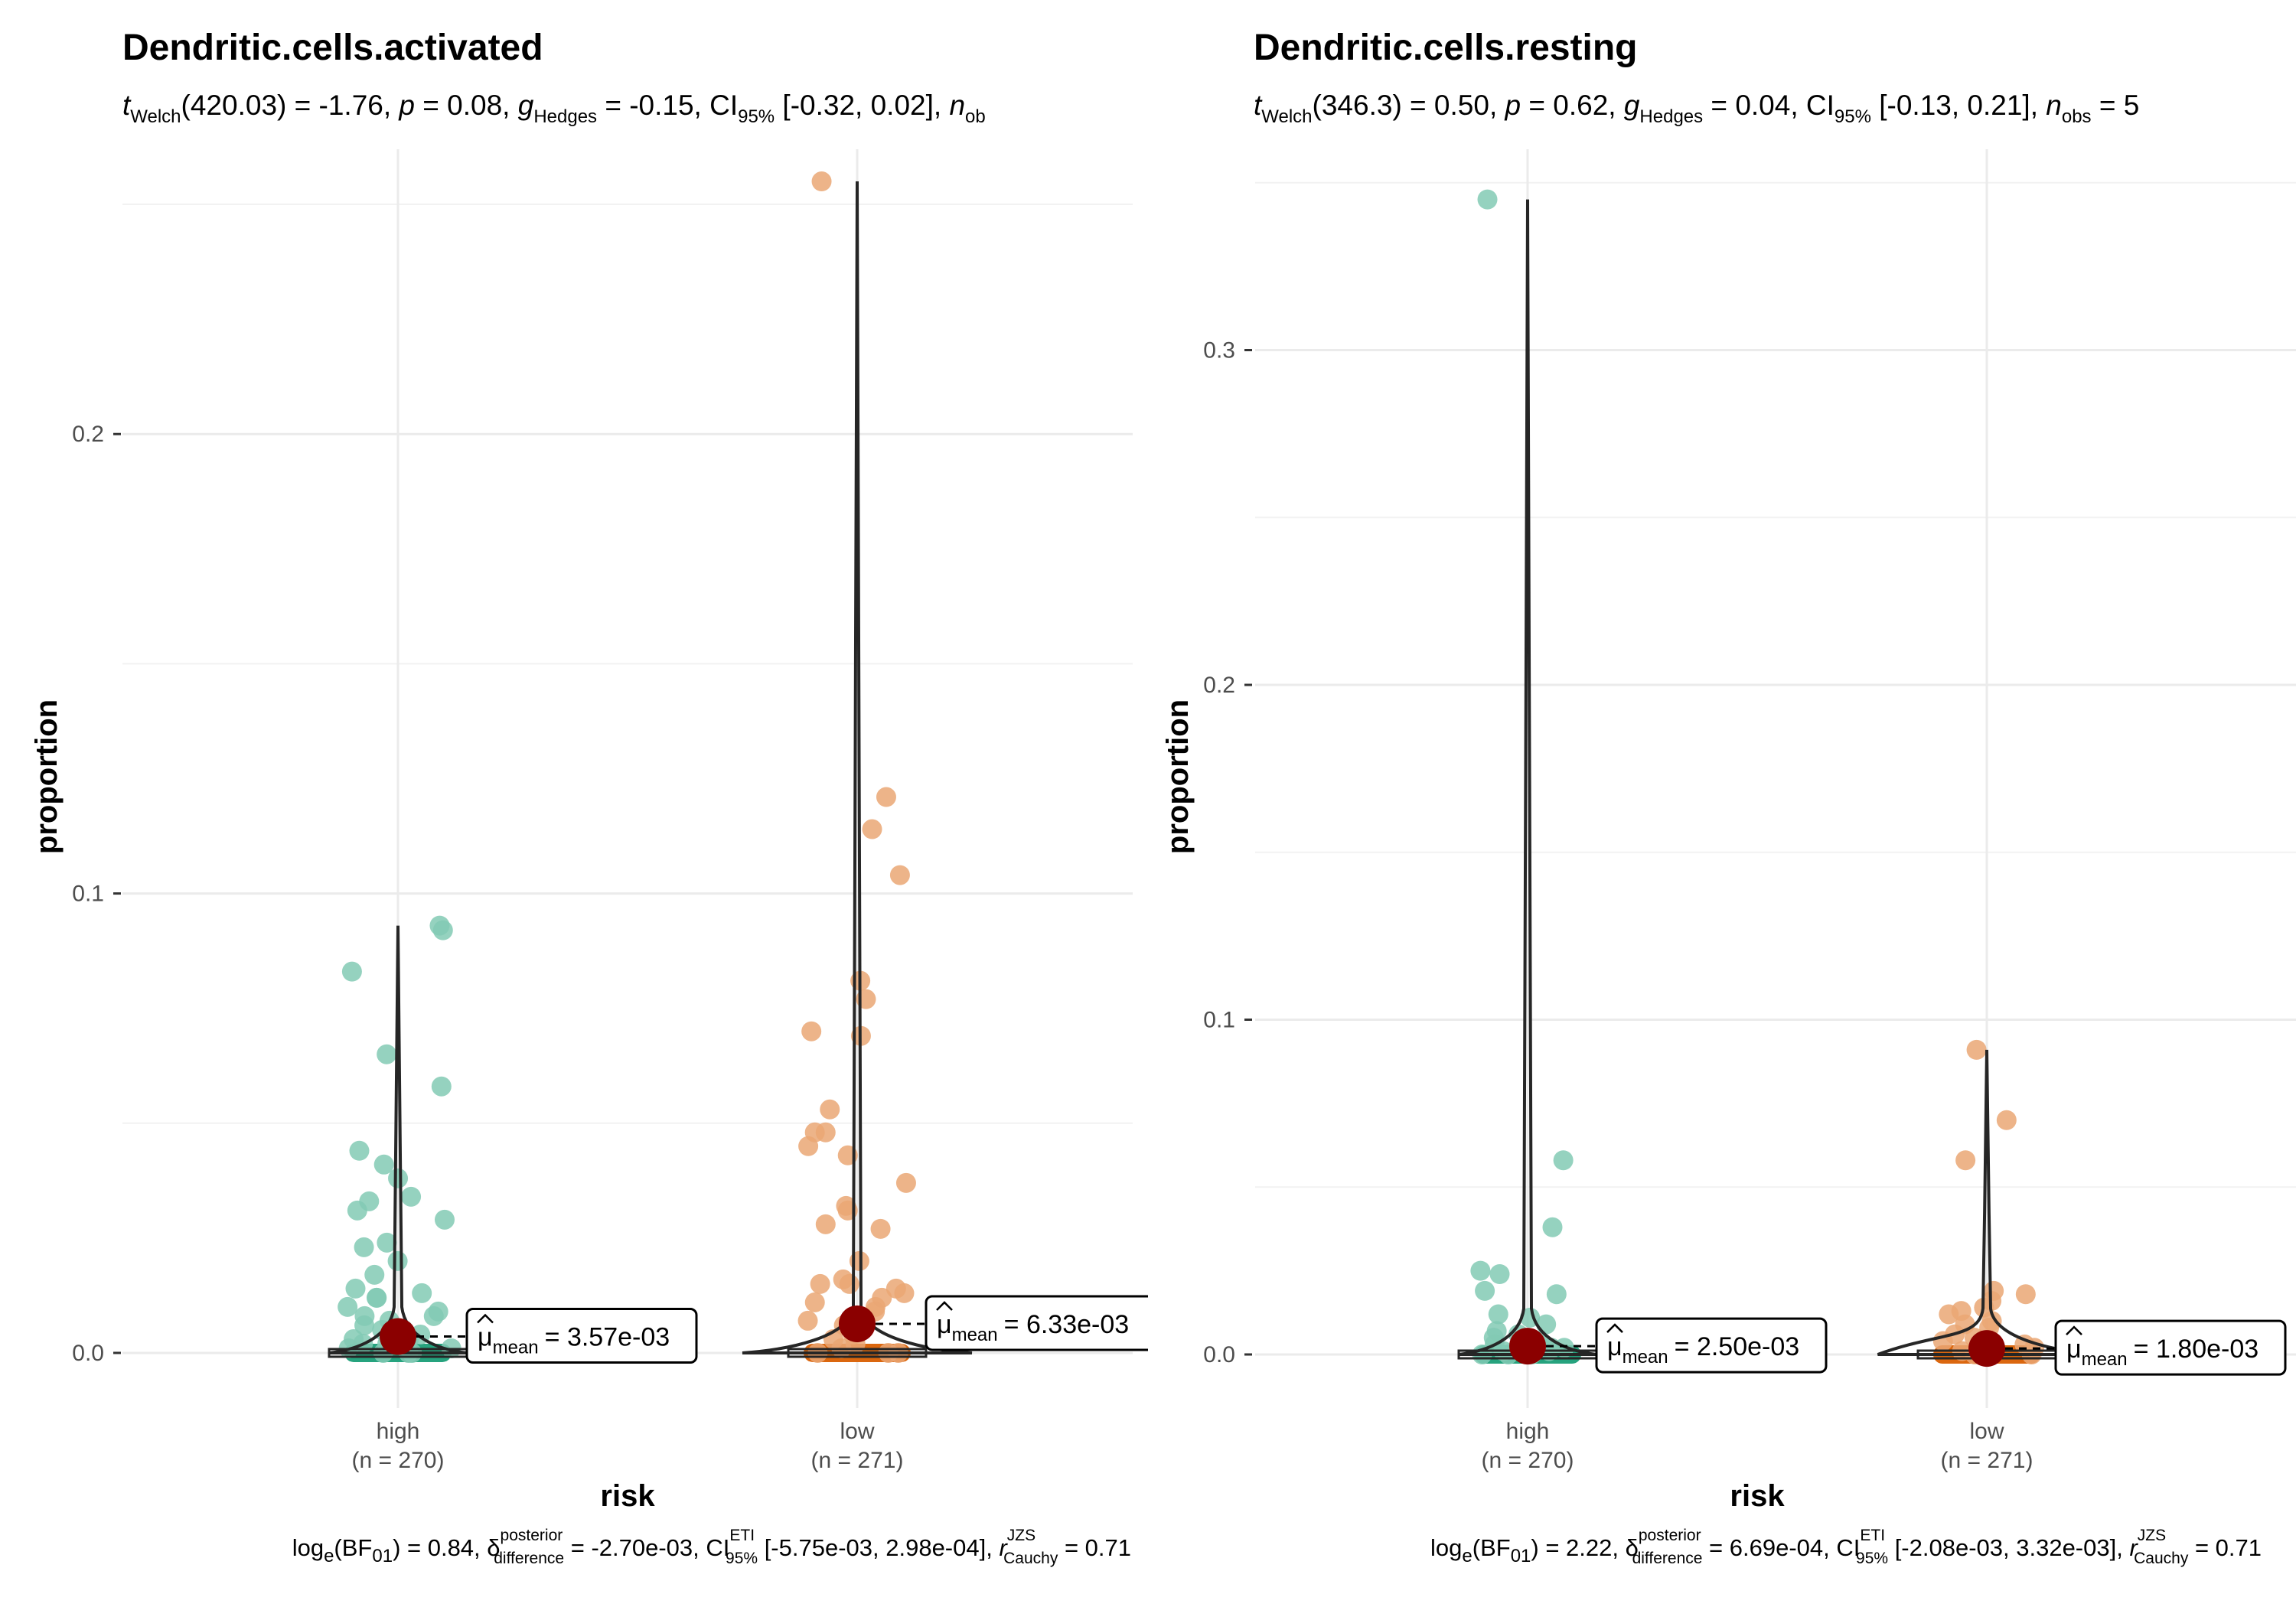 The width and height of the screenshot is (2296, 1607). What do you see at coordinates (1219, 351) in the screenshot?
I see `y-tick-label: 0.3` at bounding box center [1219, 351].